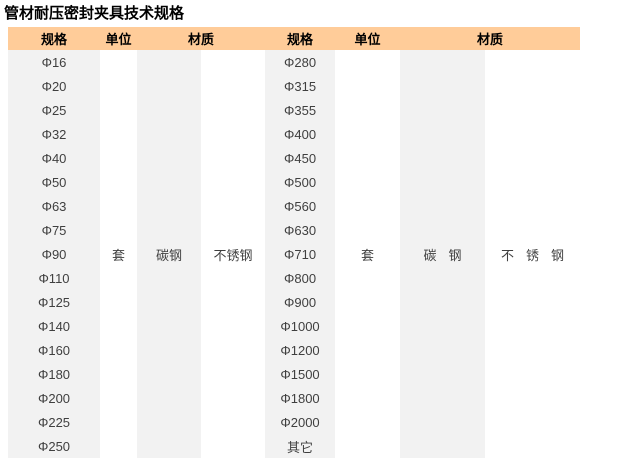 This screenshot has width=624, height=458. What do you see at coordinates (300, 38) in the screenshot?
I see `header-spec-right: 规格` at bounding box center [300, 38].